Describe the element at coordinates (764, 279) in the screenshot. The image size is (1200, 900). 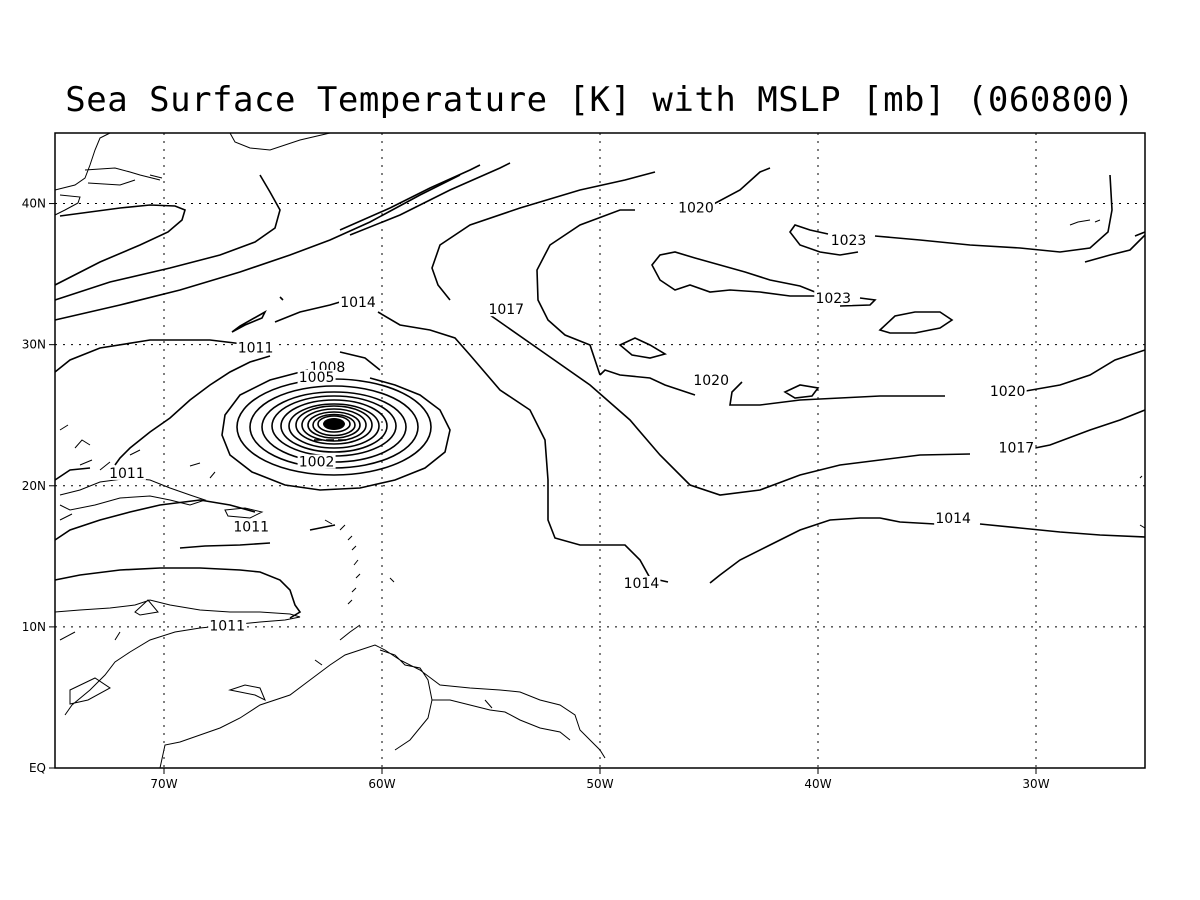
I see `isobar-1023-b` at that location.